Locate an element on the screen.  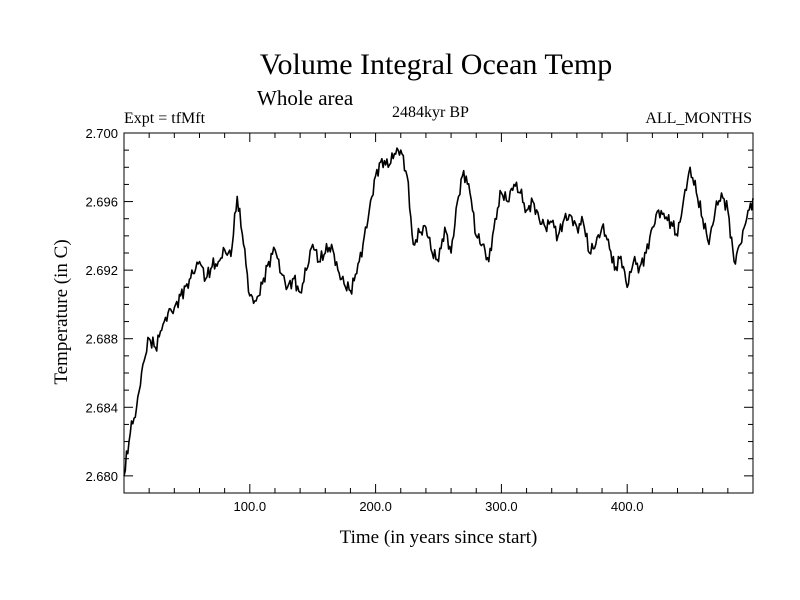
months-label: ALL_MONTHS is located at coordinates (698, 118).